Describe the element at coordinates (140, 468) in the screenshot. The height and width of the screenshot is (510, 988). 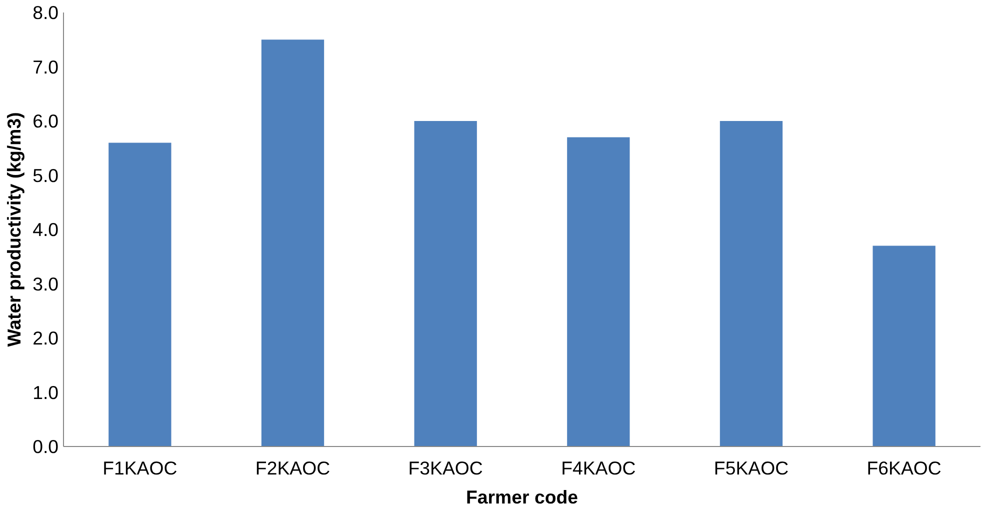
I see `x-tick-label: F1KAOC` at that location.